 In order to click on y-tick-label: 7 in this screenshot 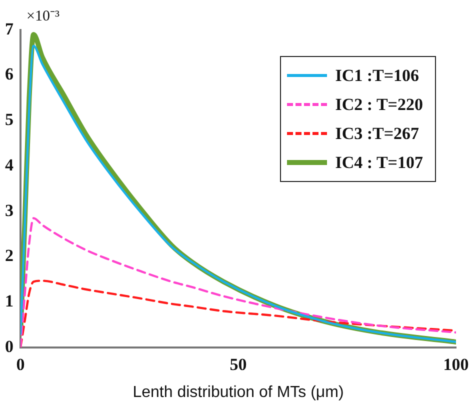, I will do `click(9, 28)`.